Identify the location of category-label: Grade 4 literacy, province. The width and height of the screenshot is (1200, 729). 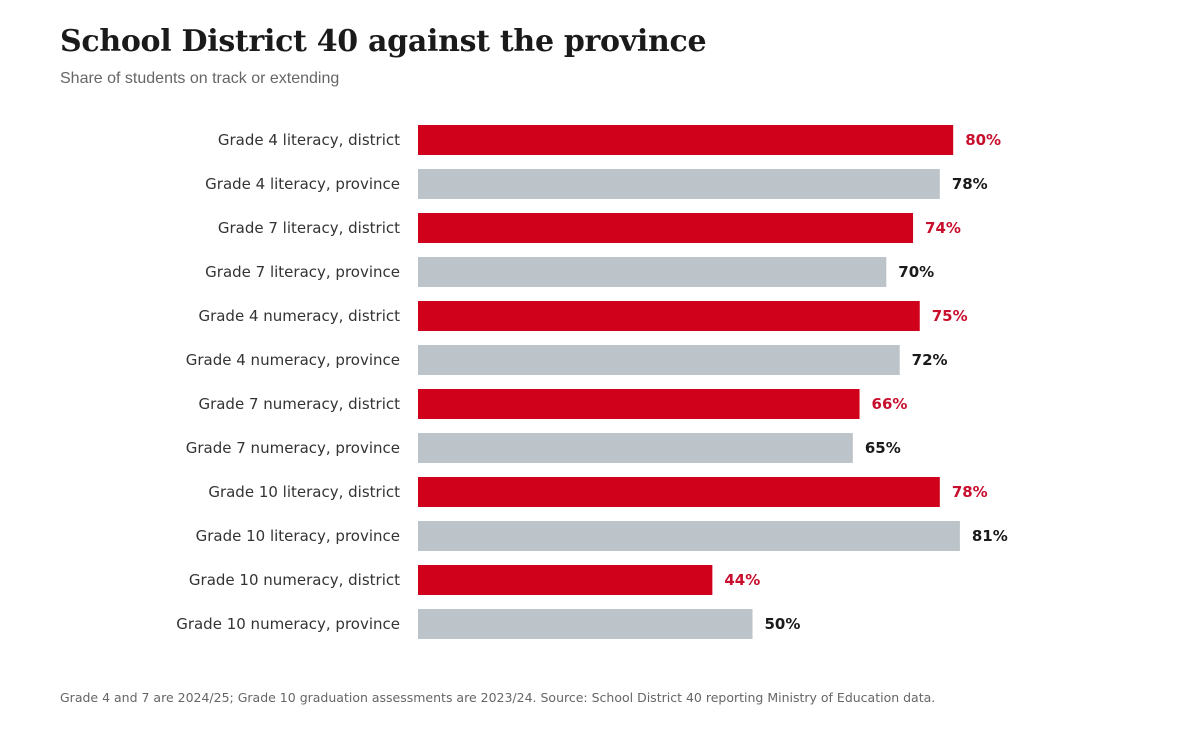
(302, 184).